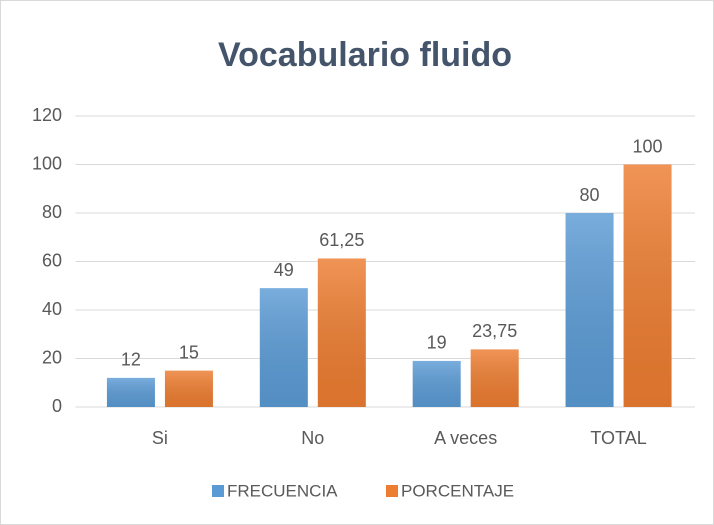 Image resolution: width=714 pixels, height=525 pixels. Describe the element at coordinates (465, 438) in the screenshot. I see `x-tick-label: A veces` at that location.